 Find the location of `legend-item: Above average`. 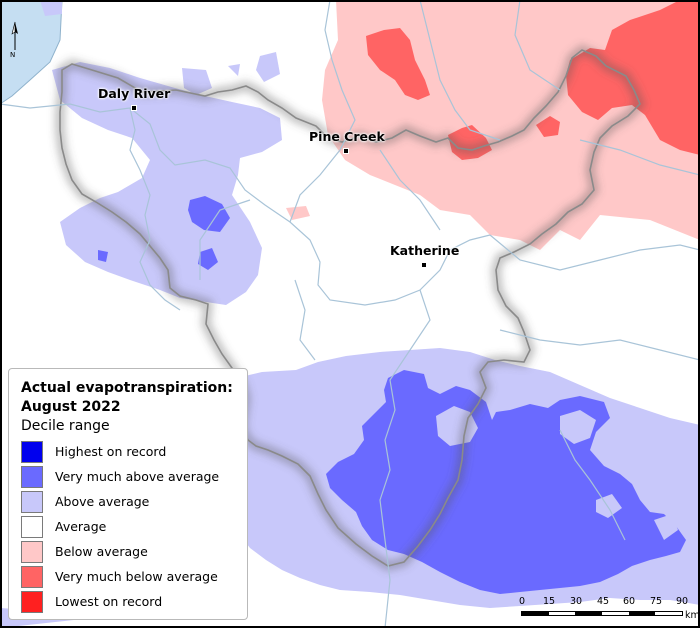

legend-item: Above average is located at coordinates (129, 501).